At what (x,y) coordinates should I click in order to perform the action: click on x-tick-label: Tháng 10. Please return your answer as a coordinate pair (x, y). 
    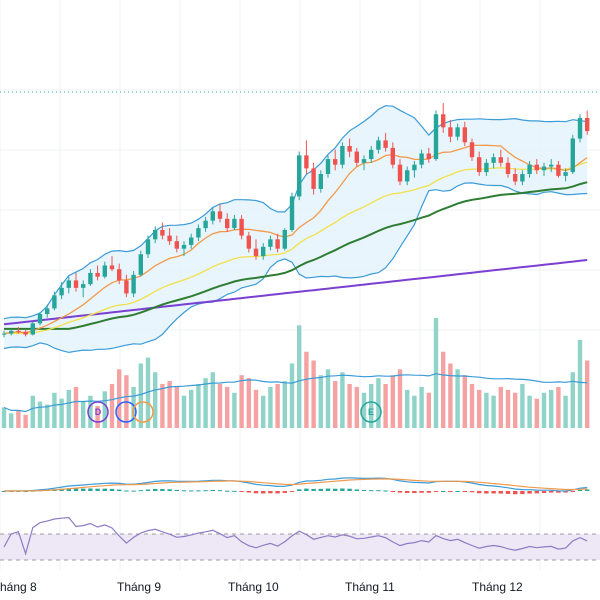
    Looking at the image, I should click on (253, 587).